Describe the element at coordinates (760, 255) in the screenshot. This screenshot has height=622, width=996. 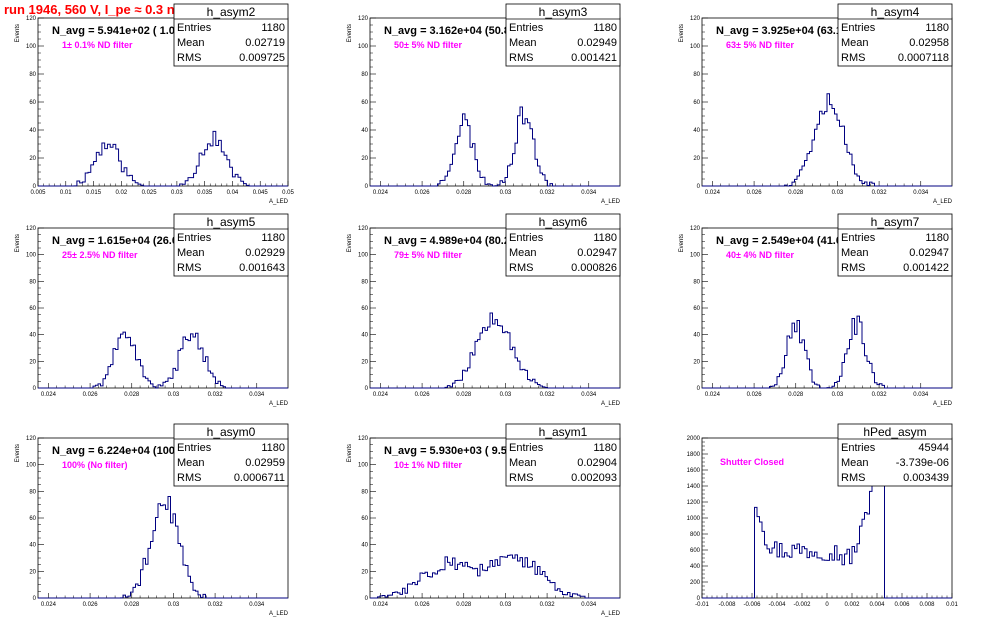
I see `filter-label: 40± 4% ND filter` at that location.